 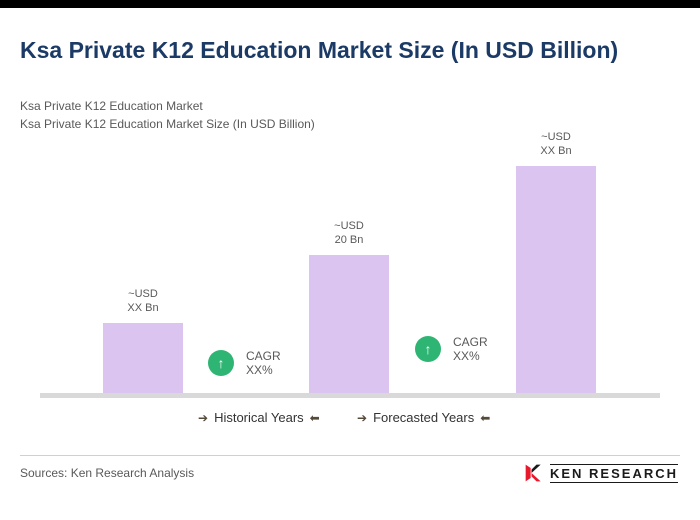 I want to click on ken-research-logo-icon, so click(x=533, y=473).